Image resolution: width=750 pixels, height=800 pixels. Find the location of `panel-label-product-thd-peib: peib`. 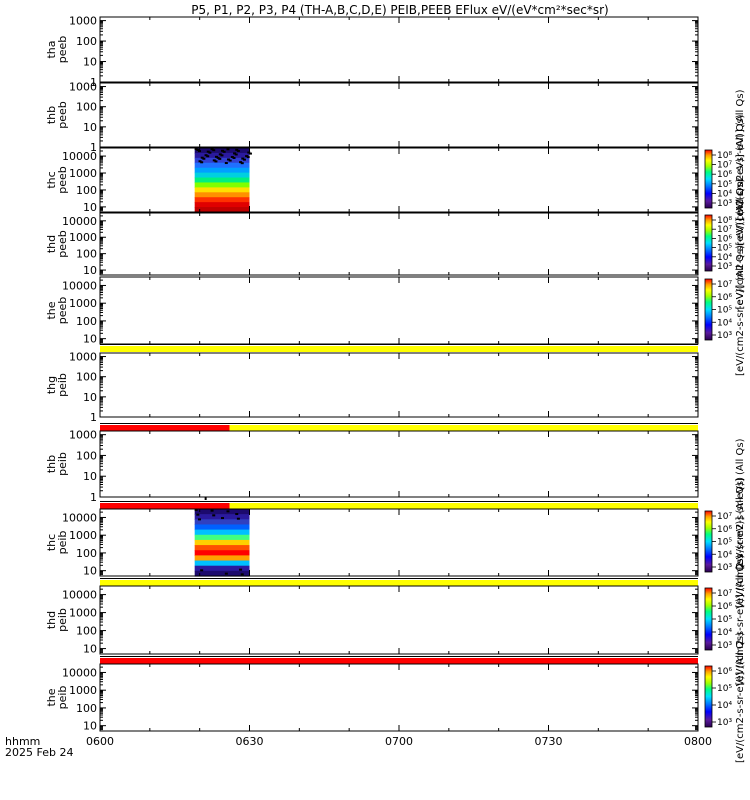

panel-label-product-thd-peib: peib is located at coordinates (62, 620).